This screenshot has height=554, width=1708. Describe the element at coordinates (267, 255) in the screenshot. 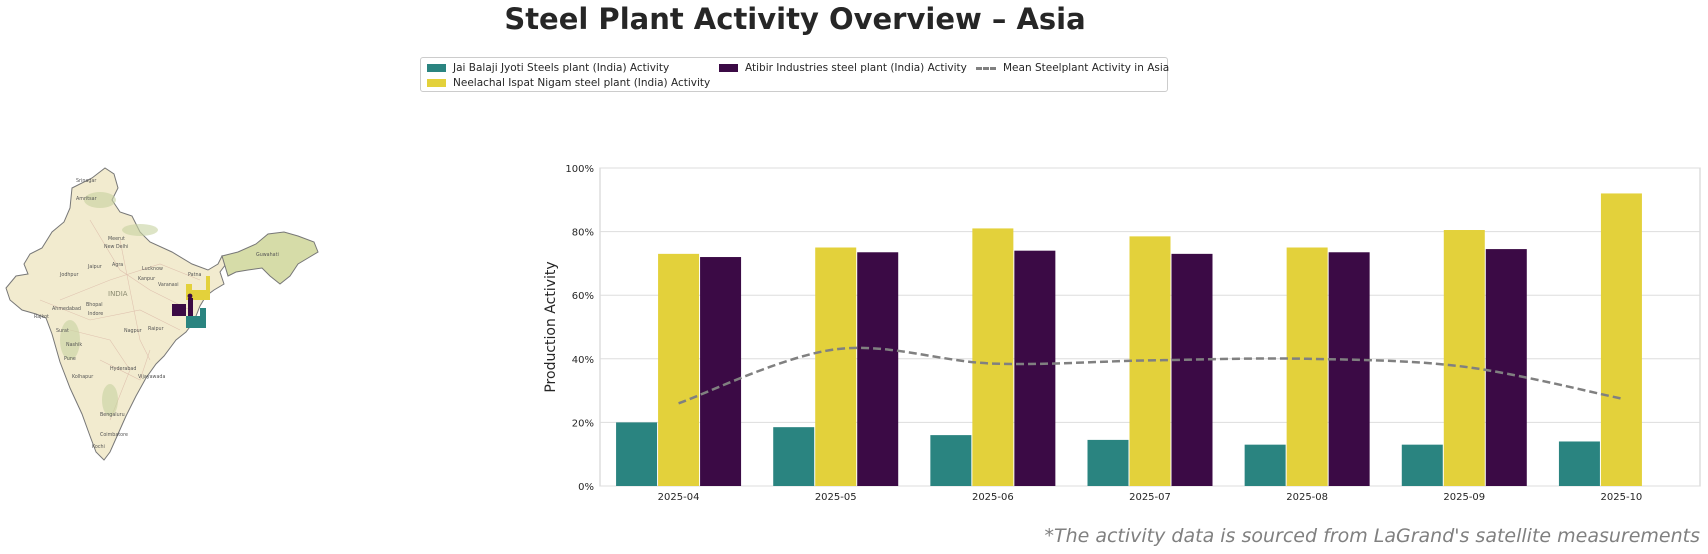

I see `map-city-label: Guwahati` at that location.